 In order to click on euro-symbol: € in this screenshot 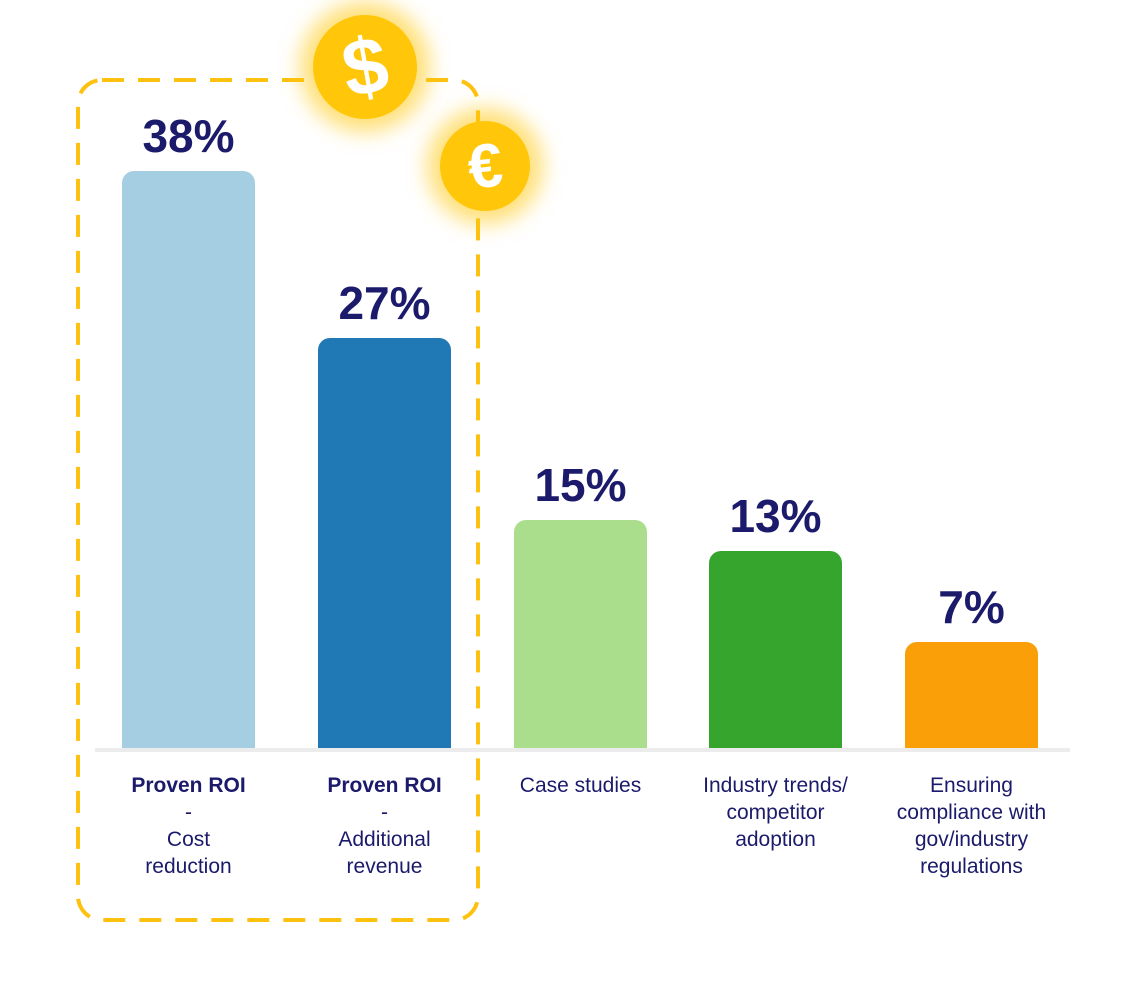, I will do `click(485, 166)`.